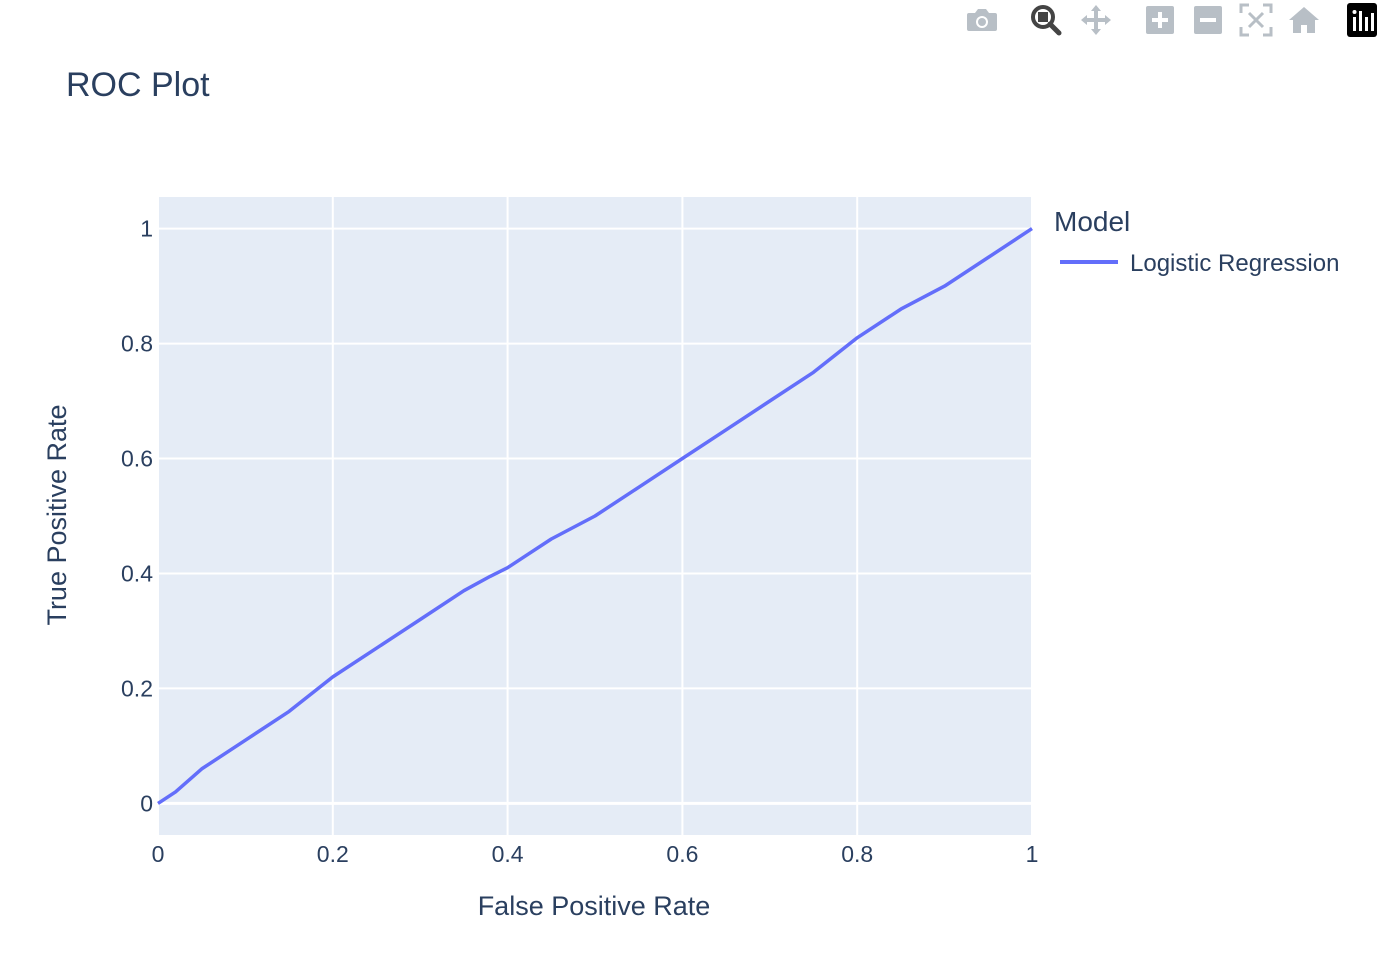 This screenshot has width=1378, height=978. I want to click on x-tick-label: 0.8, so click(857, 854).